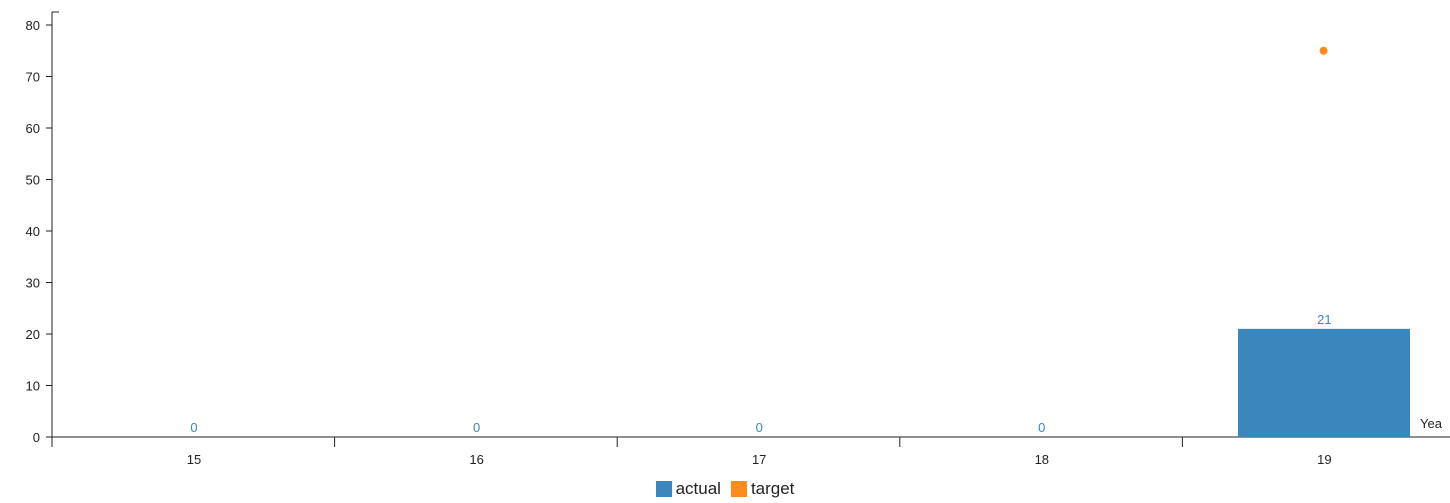 The height and width of the screenshot is (503, 1450). I want to click on point-target, so click(1323, 50).